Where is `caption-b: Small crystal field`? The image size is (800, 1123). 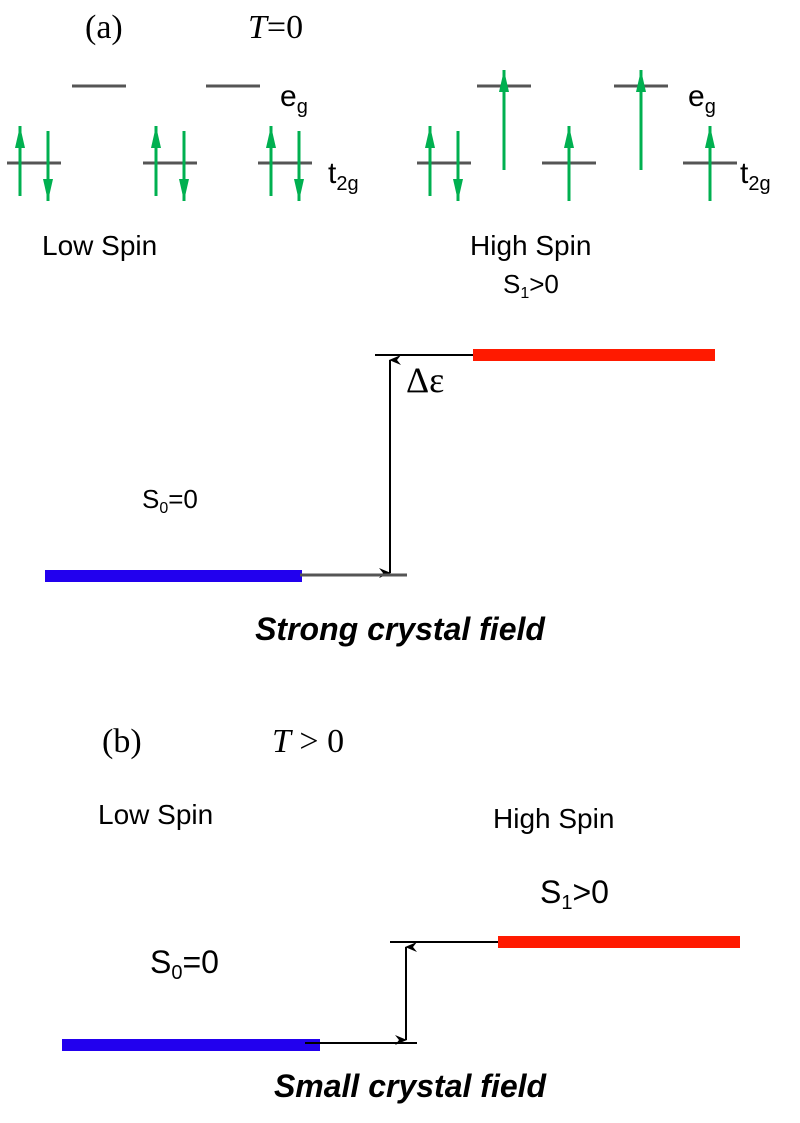 caption-b: Small crystal field is located at coordinates (411, 1086).